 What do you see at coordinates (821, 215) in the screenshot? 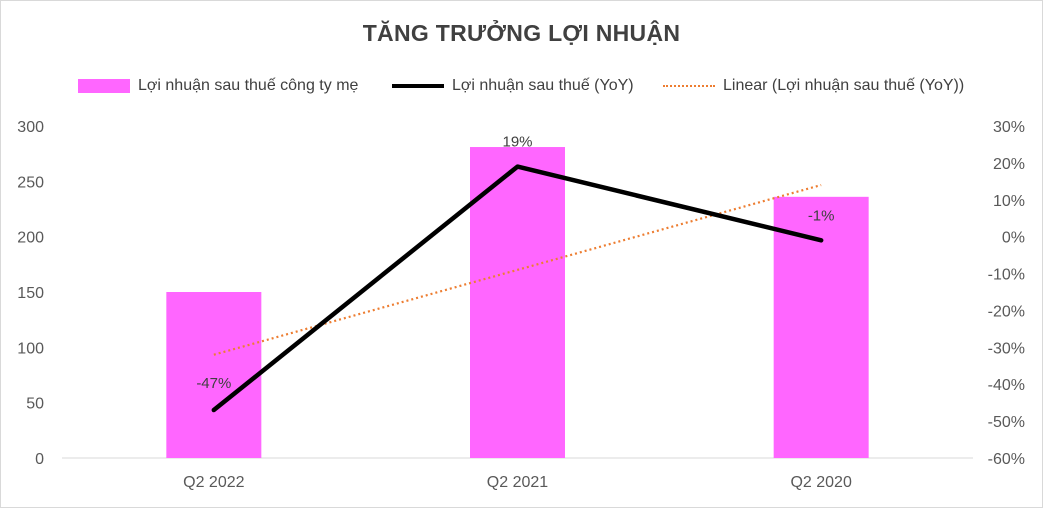
I see `yoy-data-label: -1%` at bounding box center [821, 215].